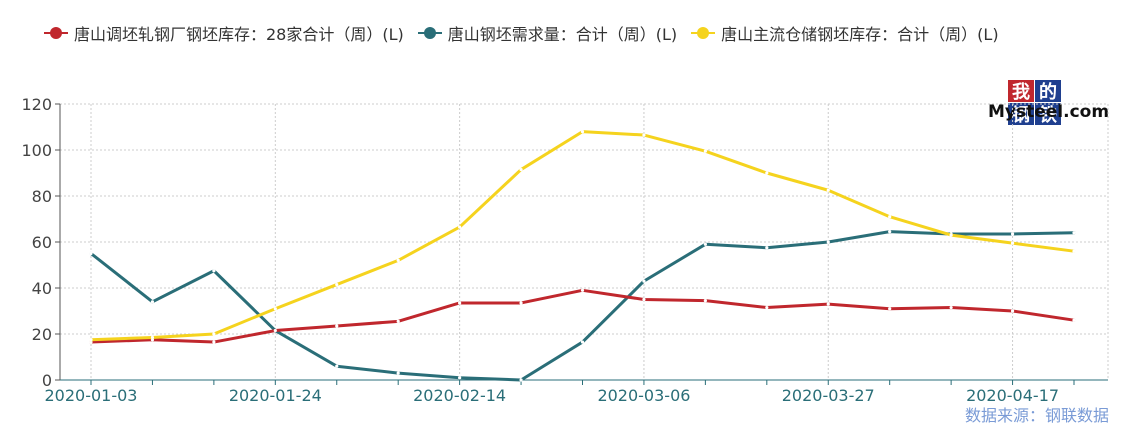 The width and height of the screenshot is (1127, 436). I want to click on legend-item-warehouse-inventory: 唐山主流仓储钢坯库存：合计（周）(L), so click(845, 33).